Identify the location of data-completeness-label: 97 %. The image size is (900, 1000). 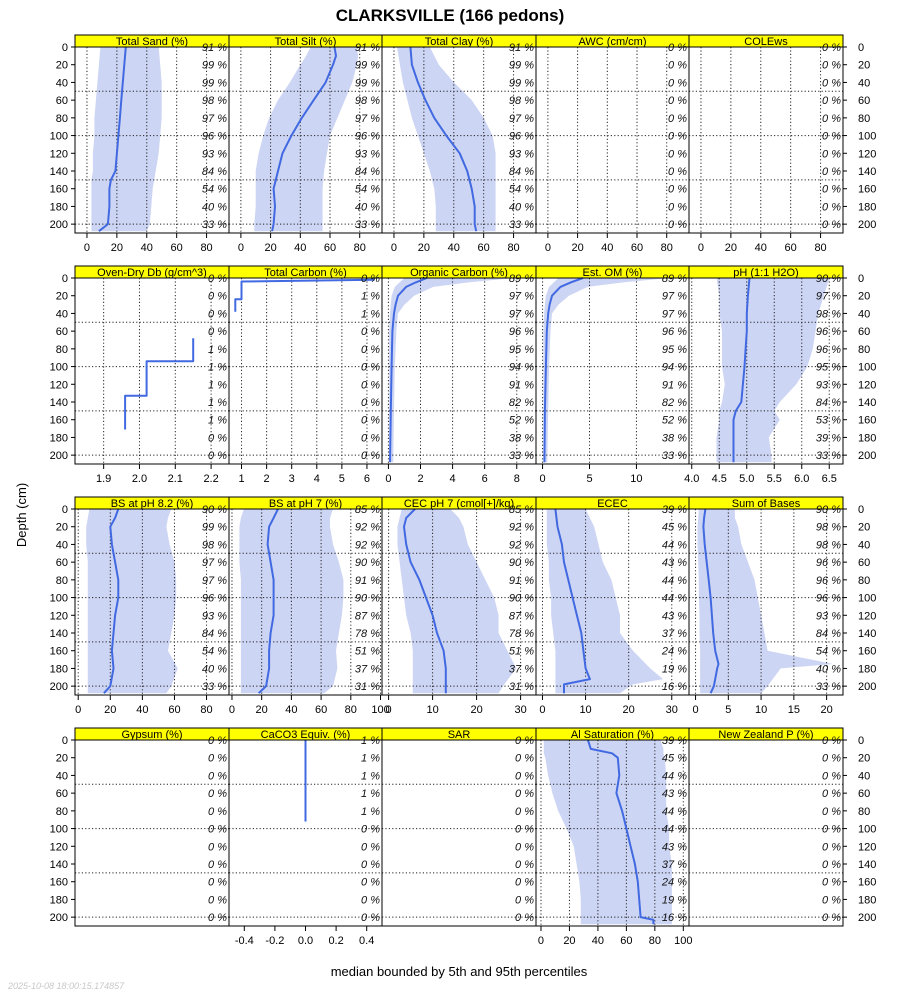
(521, 297).